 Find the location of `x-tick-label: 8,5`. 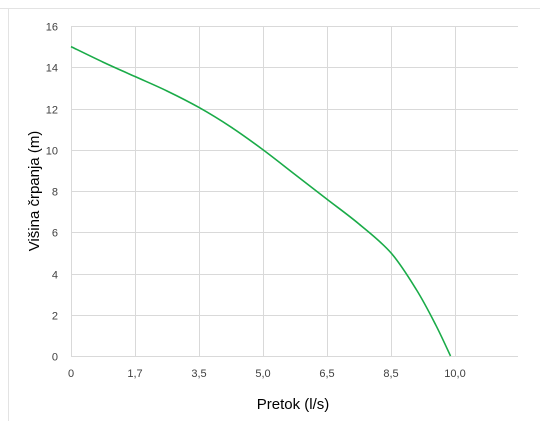

x-tick-label: 8,5 is located at coordinates (390, 374).